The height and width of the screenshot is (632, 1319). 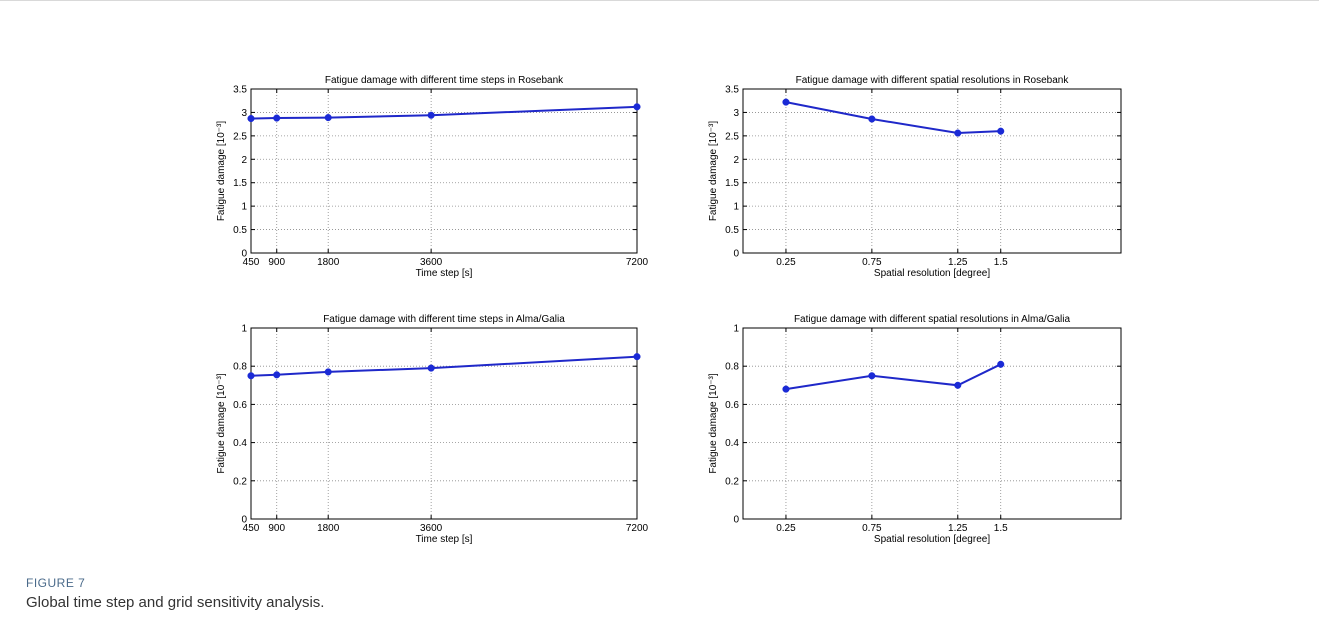 I want to click on top-divider, so click(x=659, y=0).